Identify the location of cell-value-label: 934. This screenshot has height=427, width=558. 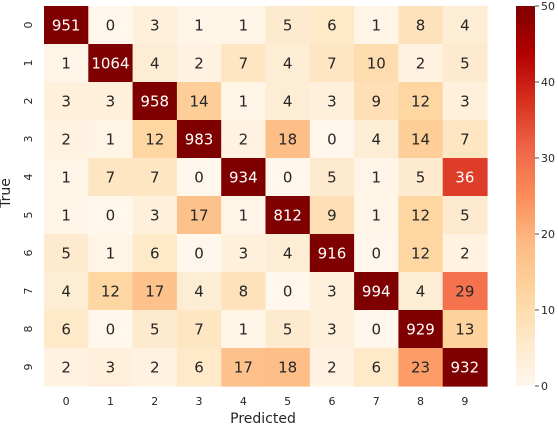
(243, 178).